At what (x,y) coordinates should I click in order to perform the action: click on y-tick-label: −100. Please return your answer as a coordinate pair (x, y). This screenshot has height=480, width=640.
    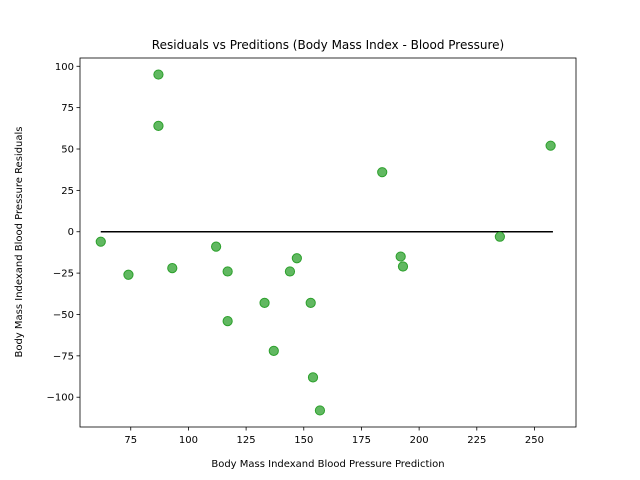
    Looking at the image, I should click on (60, 398).